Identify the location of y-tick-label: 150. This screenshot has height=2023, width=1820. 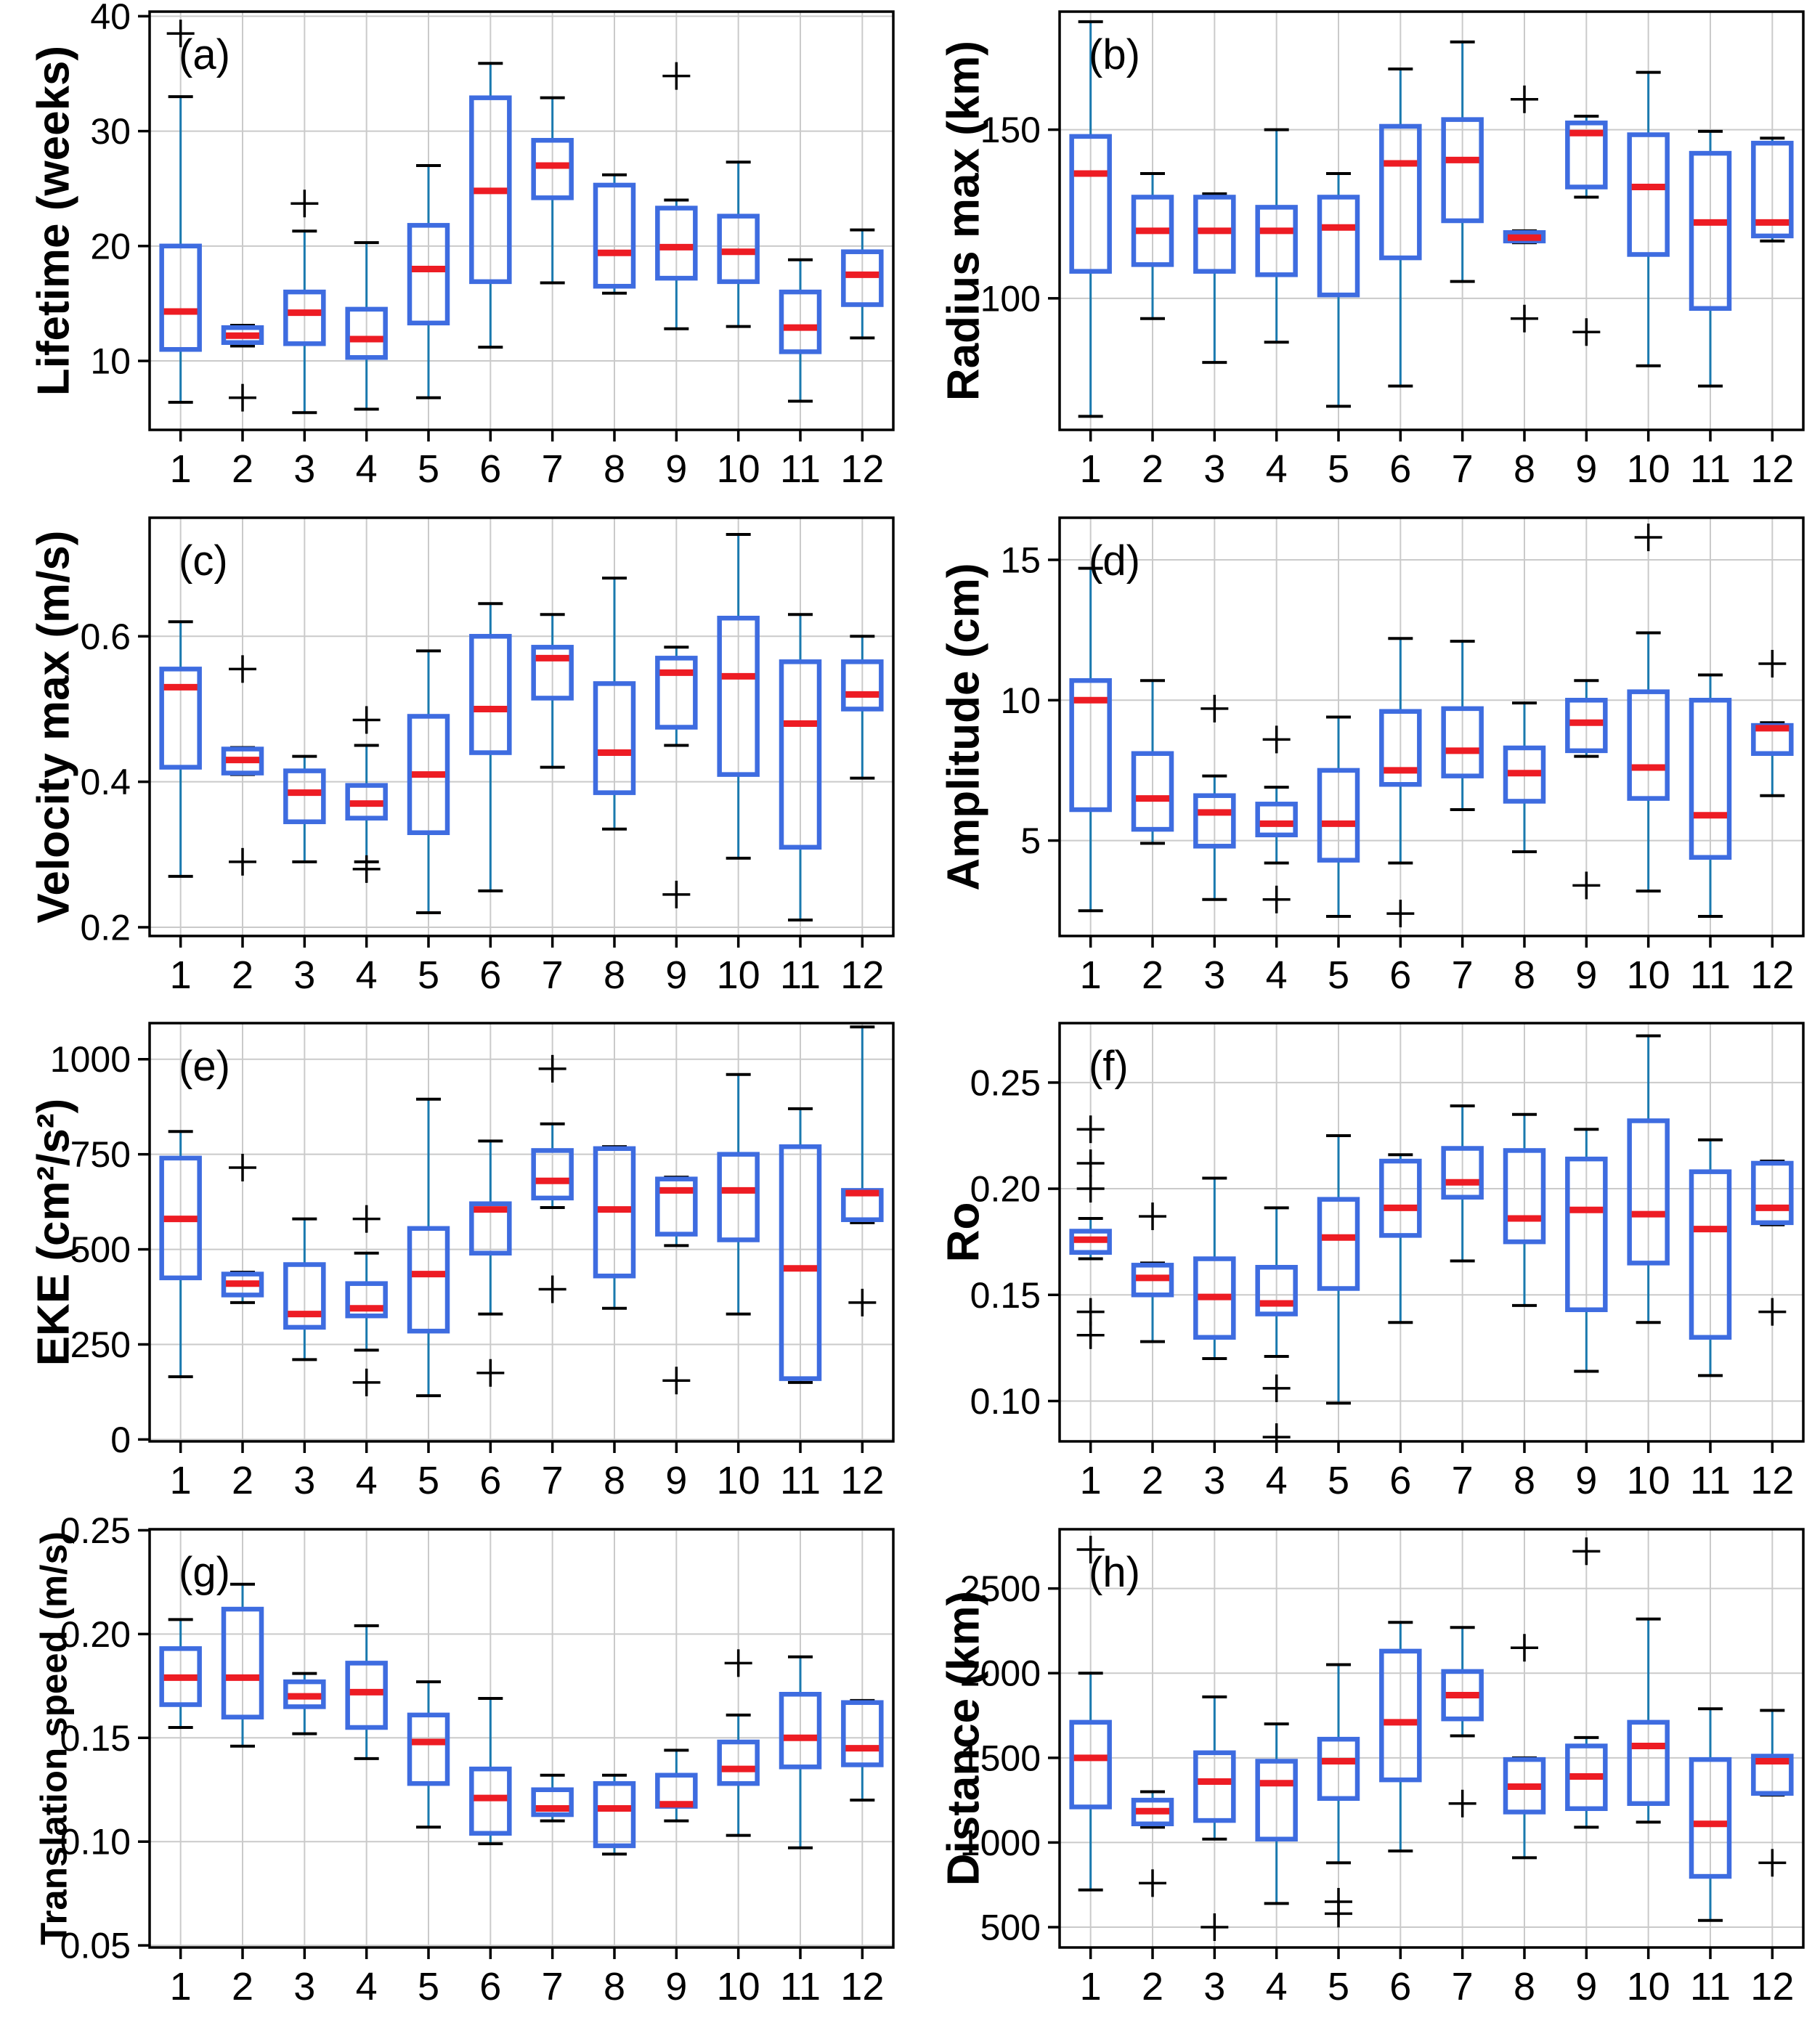
(1010, 130).